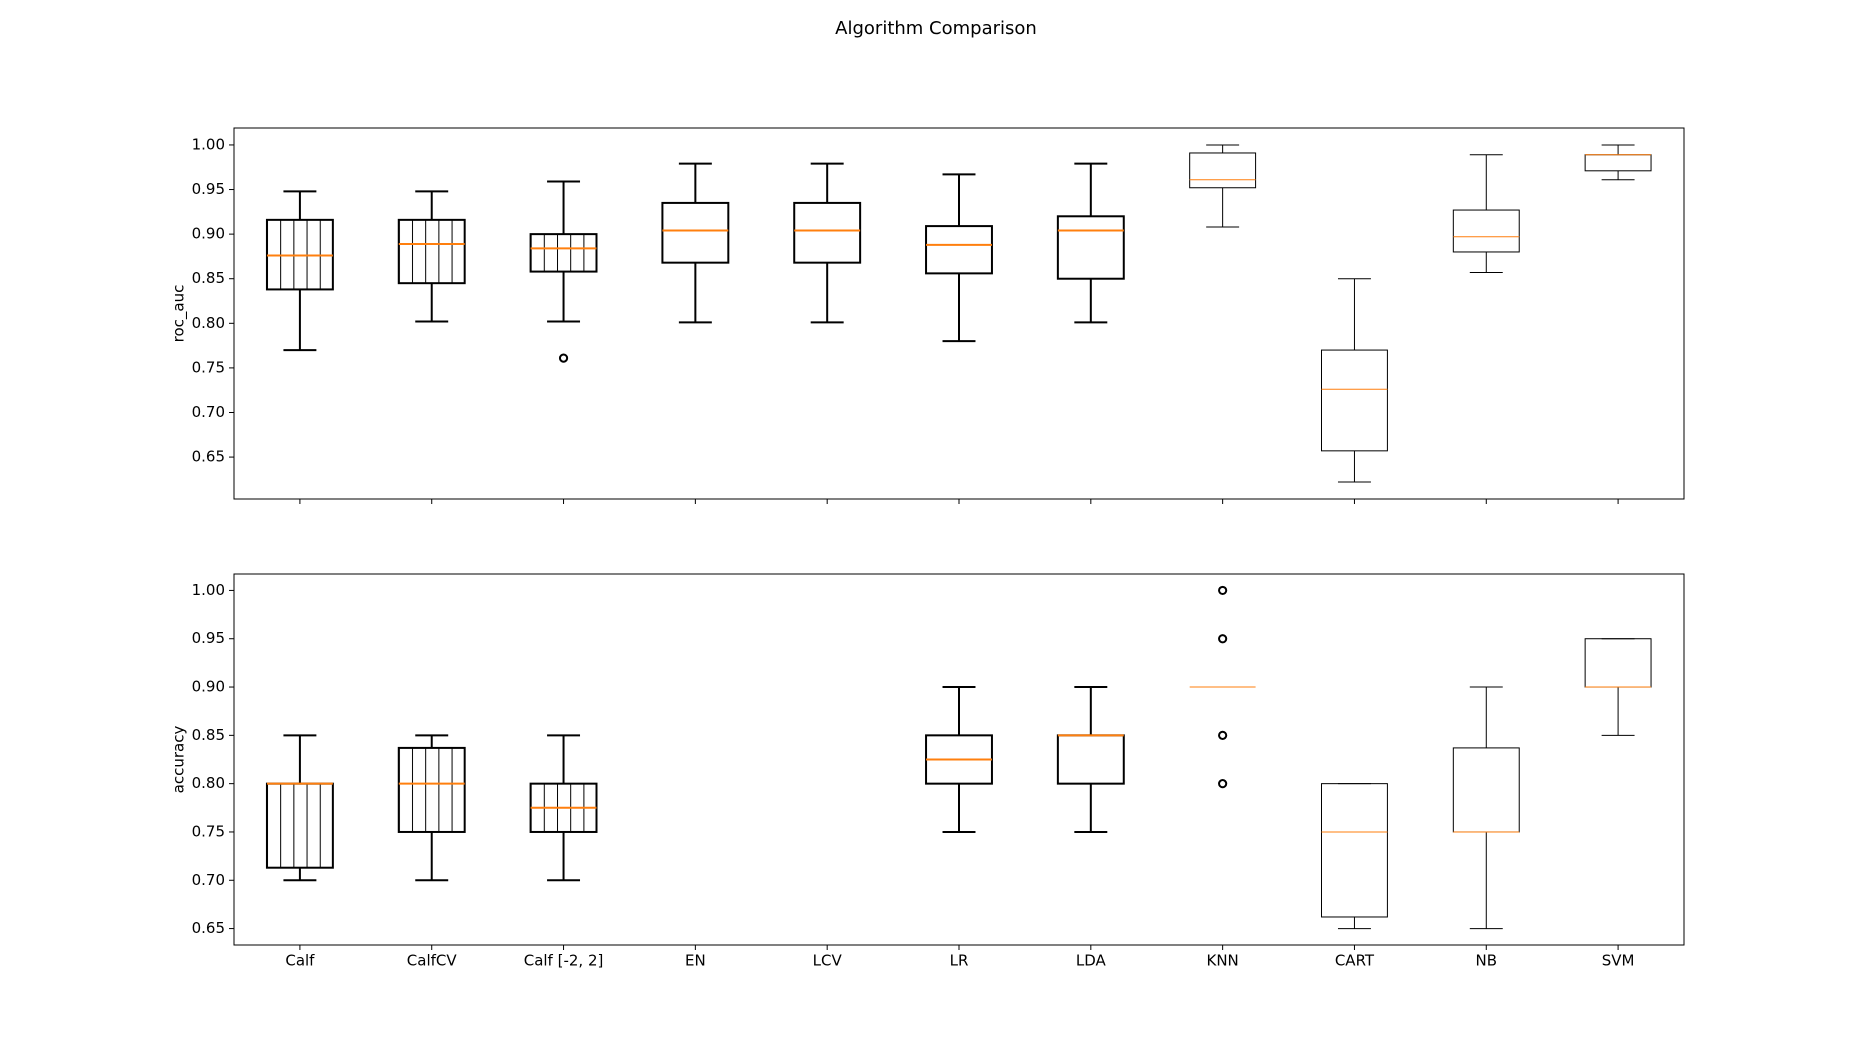 The image size is (1850, 1050). What do you see at coordinates (1618, 961) in the screenshot?
I see `x-tick-label: SVM` at bounding box center [1618, 961].